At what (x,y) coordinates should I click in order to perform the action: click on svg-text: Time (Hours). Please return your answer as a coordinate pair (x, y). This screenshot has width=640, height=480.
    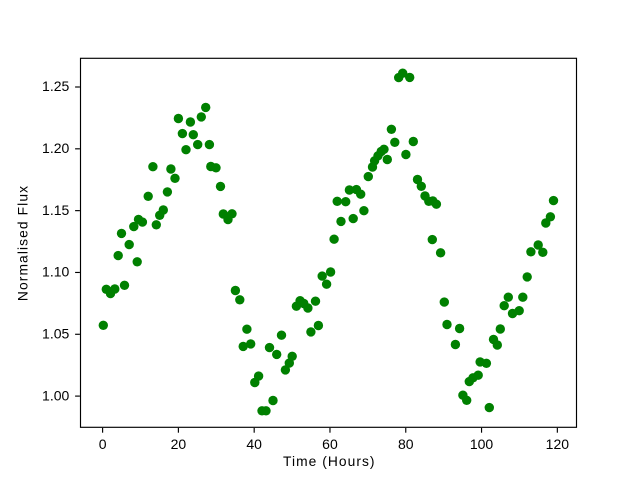
    Looking at the image, I should click on (329, 461).